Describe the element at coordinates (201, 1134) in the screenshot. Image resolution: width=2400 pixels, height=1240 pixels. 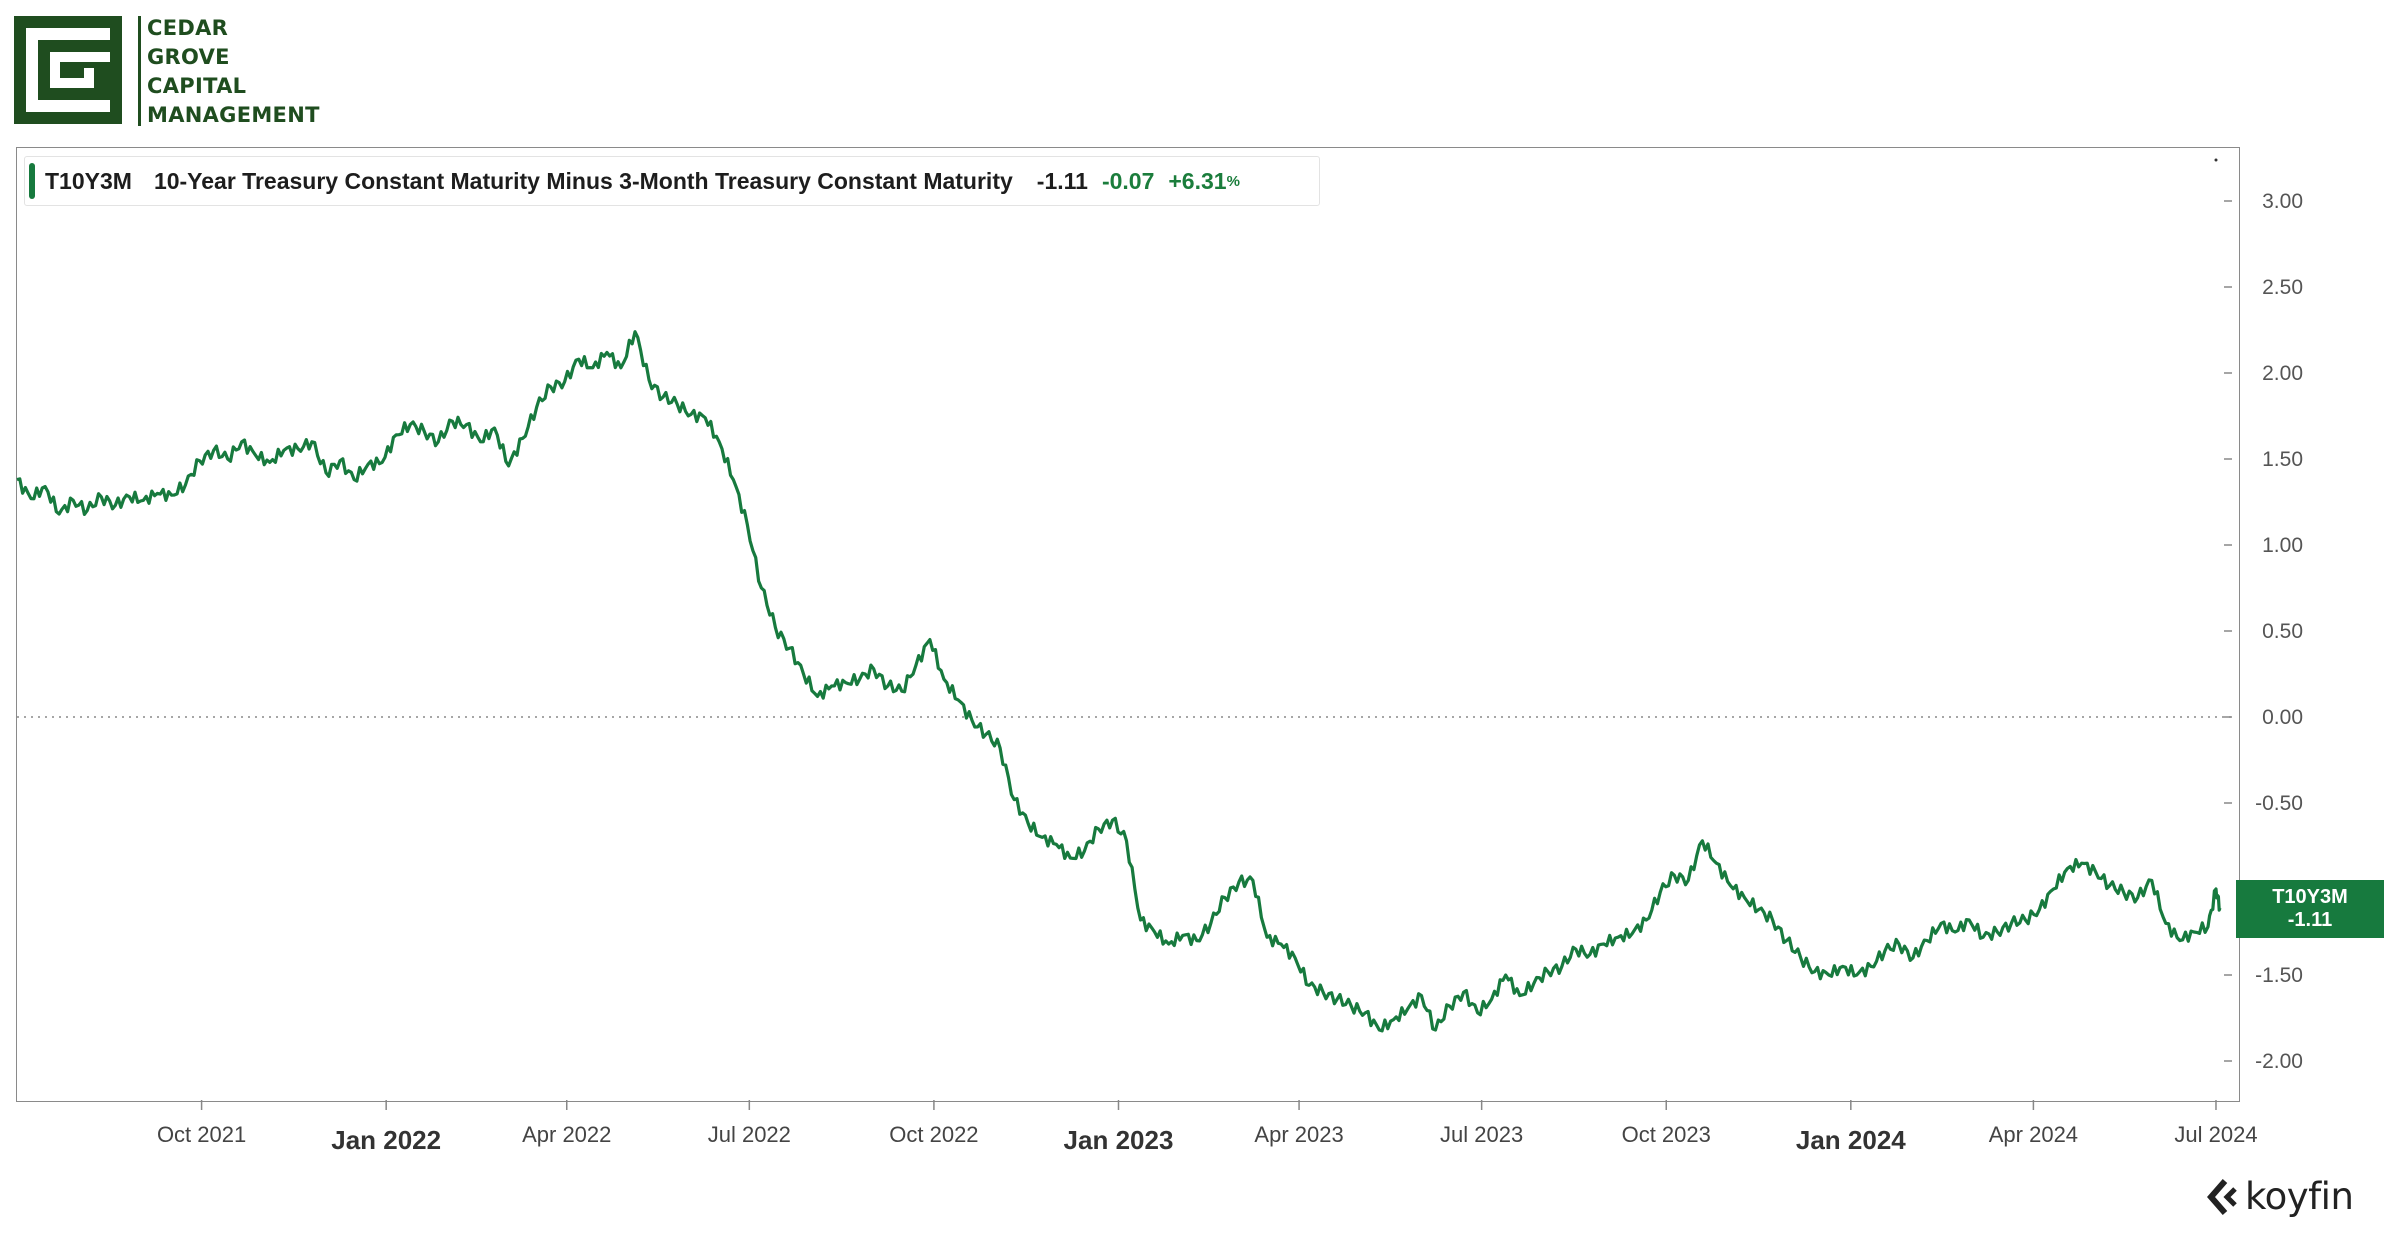
I see `x-tick-label: Oct 2021` at that location.